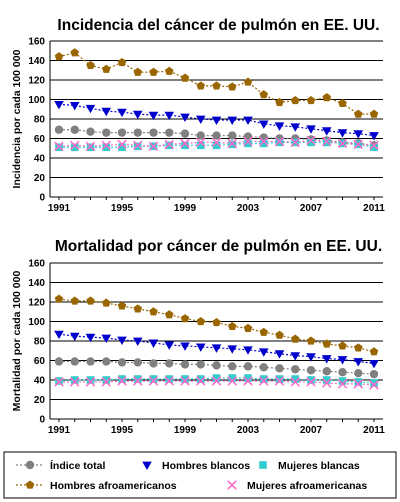 The height and width of the screenshot is (502, 400). Describe the element at coordinates (200, 475) in the screenshot. I see `legend-box` at that location.